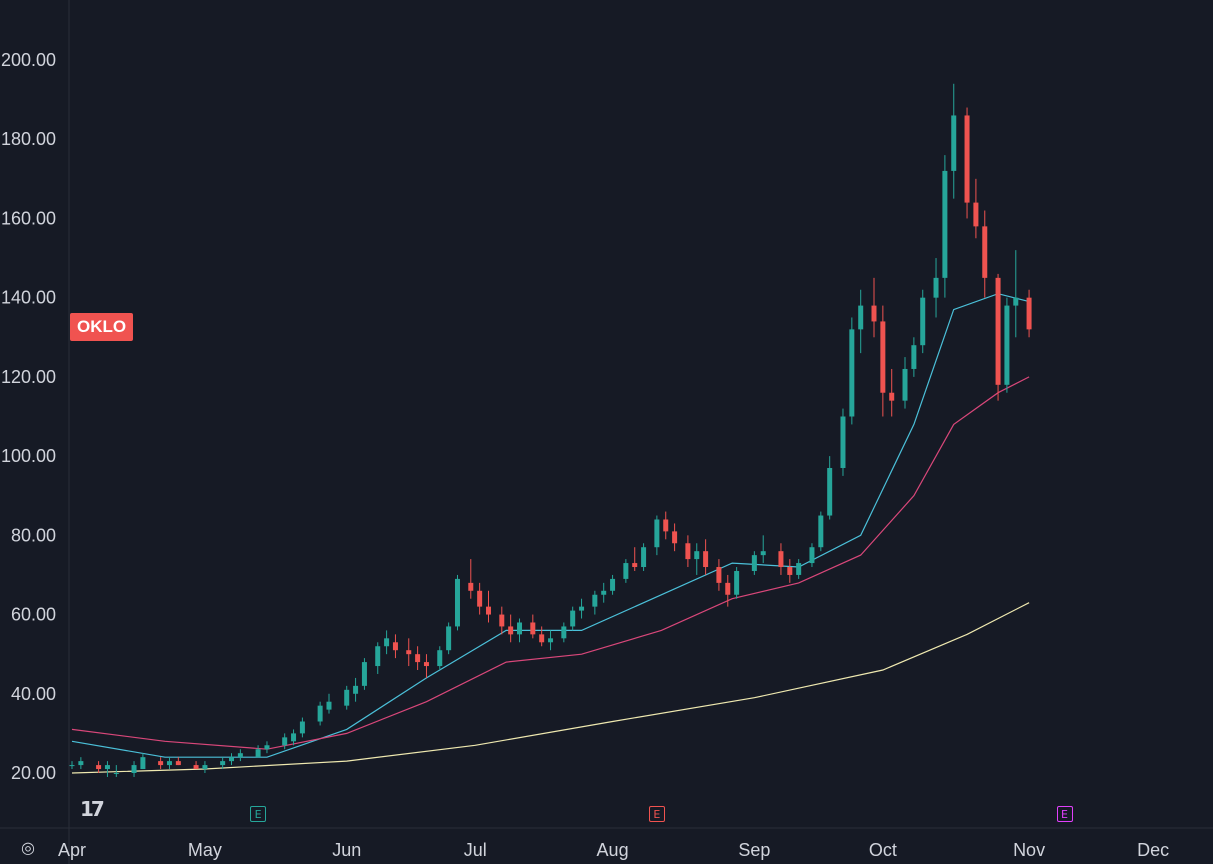 This screenshot has width=1213, height=864. I want to click on symbol-price-label: OKLO, so click(102, 327).